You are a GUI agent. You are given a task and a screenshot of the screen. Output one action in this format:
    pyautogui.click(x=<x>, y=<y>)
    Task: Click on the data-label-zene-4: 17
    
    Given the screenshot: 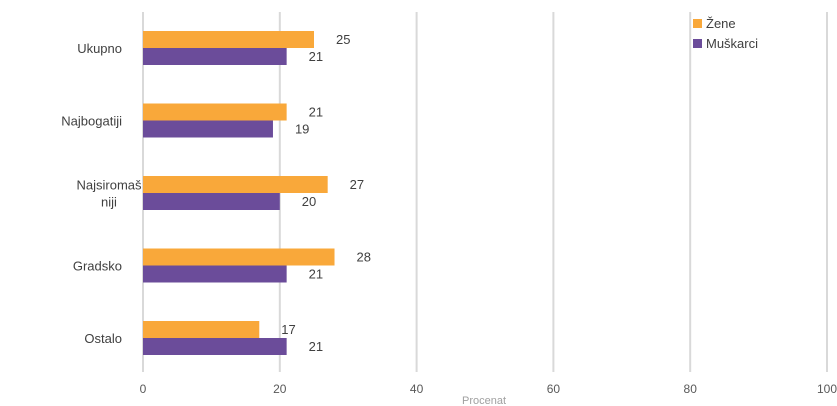 What is the action you would take?
    pyautogui.click(x=288, y=329)
    